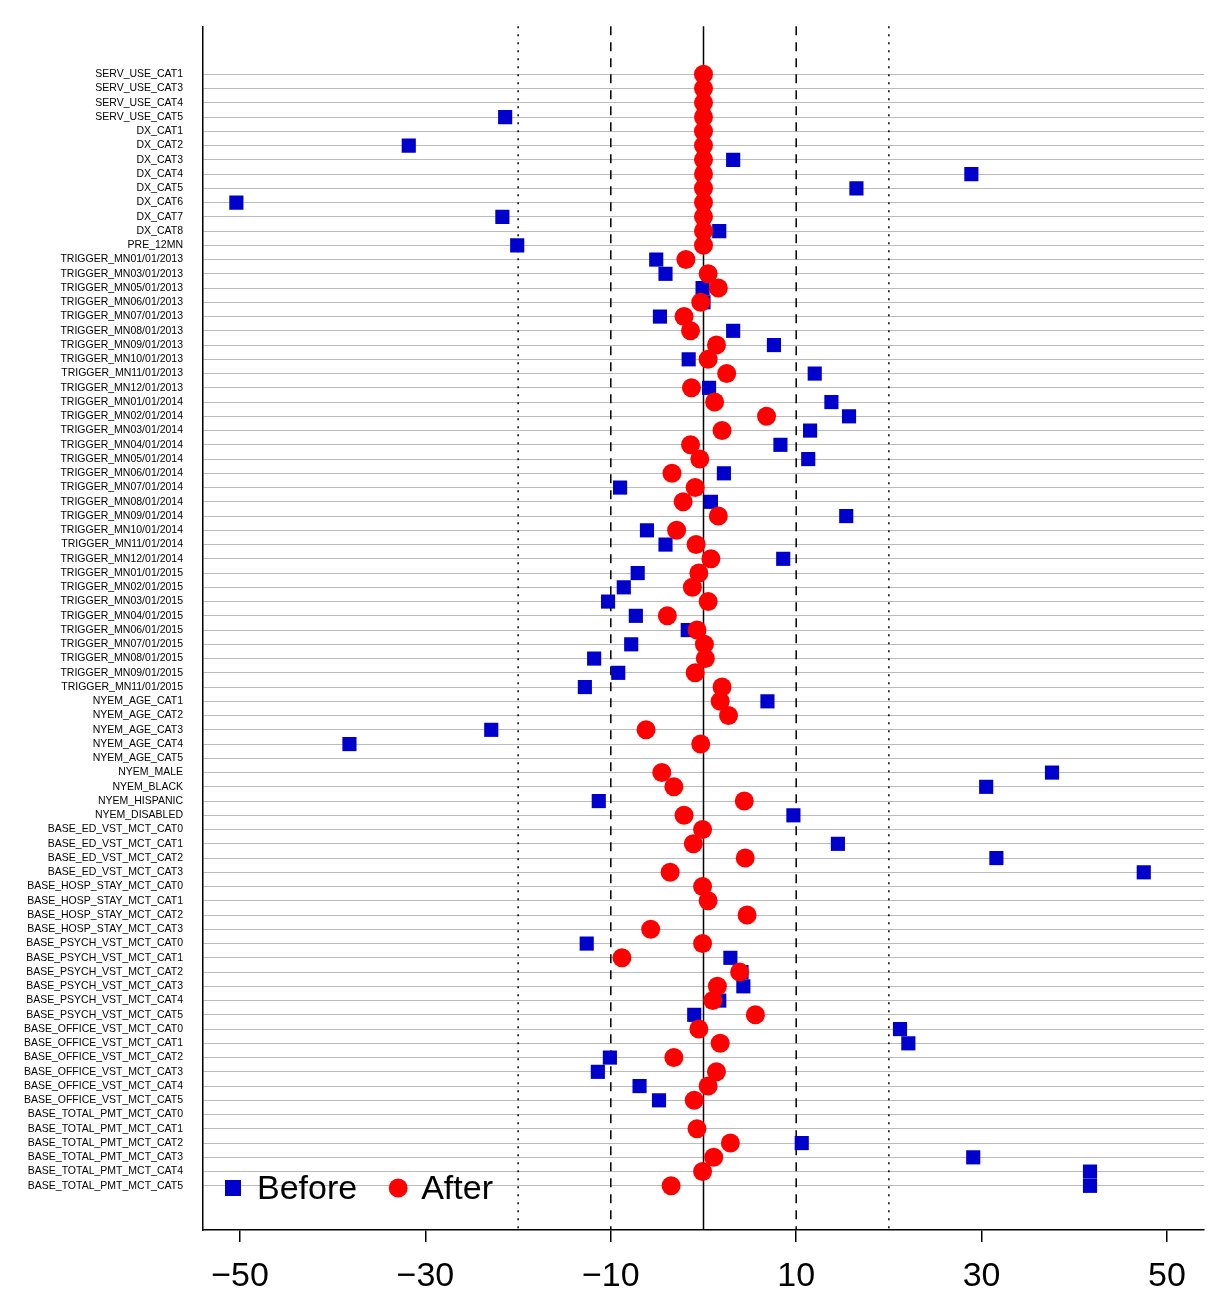 The height and width of the screenshot is (1311, 1214). I want to click on y-tick-label: TRIGGER_MN01/01/2015, so click(122, 571).